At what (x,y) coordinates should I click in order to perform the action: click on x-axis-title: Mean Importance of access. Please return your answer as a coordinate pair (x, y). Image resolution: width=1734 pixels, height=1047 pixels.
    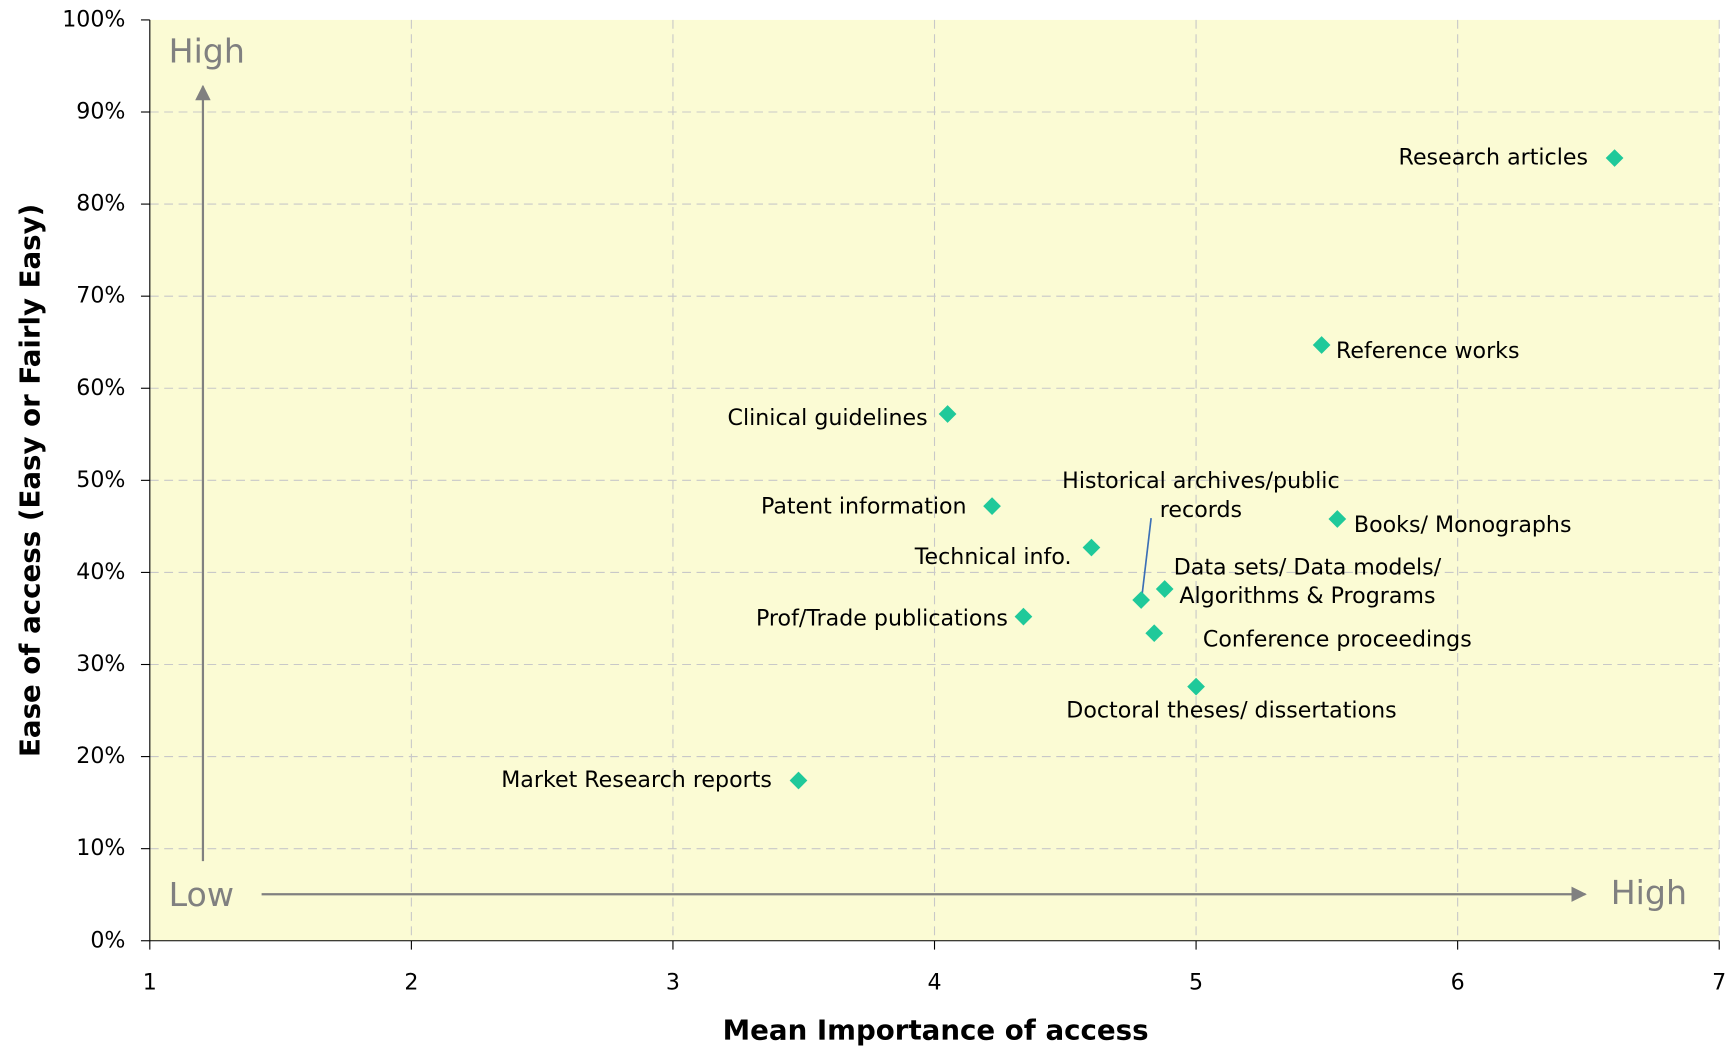
    Looking at the image, I should click on (936, 1030).